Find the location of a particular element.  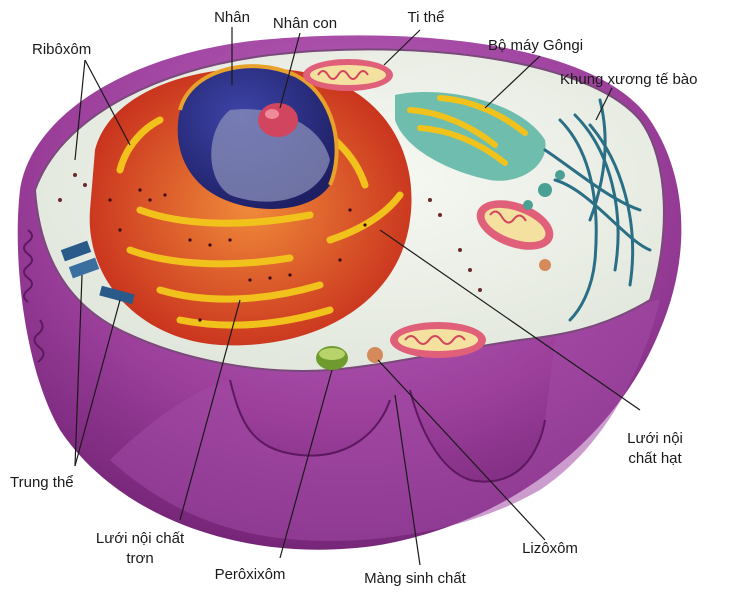

leader-peroxisom is located at coordinates (306, 464).